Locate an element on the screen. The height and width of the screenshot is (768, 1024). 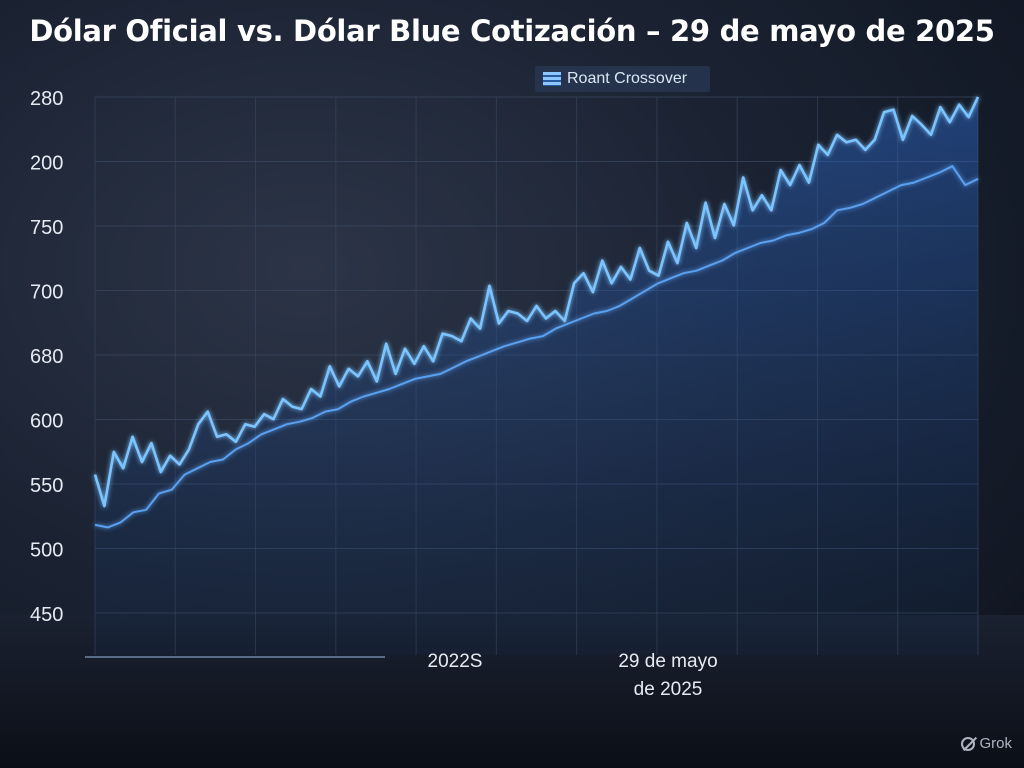
x-axis-ticks: 2022S 29 de mayo de 2025 is located at coordinates (573, 675).